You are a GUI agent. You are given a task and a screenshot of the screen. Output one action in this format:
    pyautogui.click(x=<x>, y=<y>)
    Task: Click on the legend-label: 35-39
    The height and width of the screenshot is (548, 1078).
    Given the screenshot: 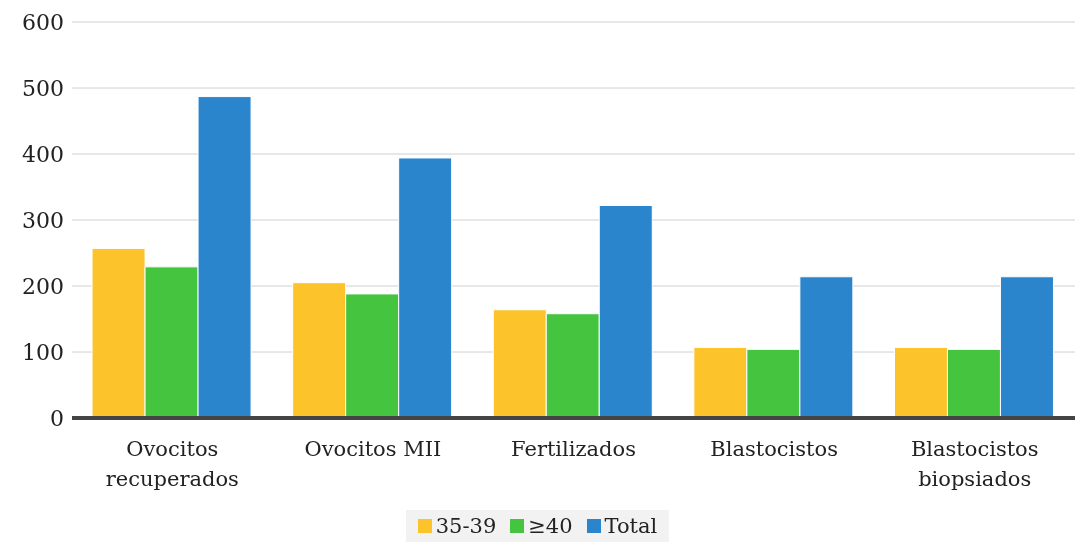 What is the action you would take?
    pyautogui.click(x=465, y=526)
    